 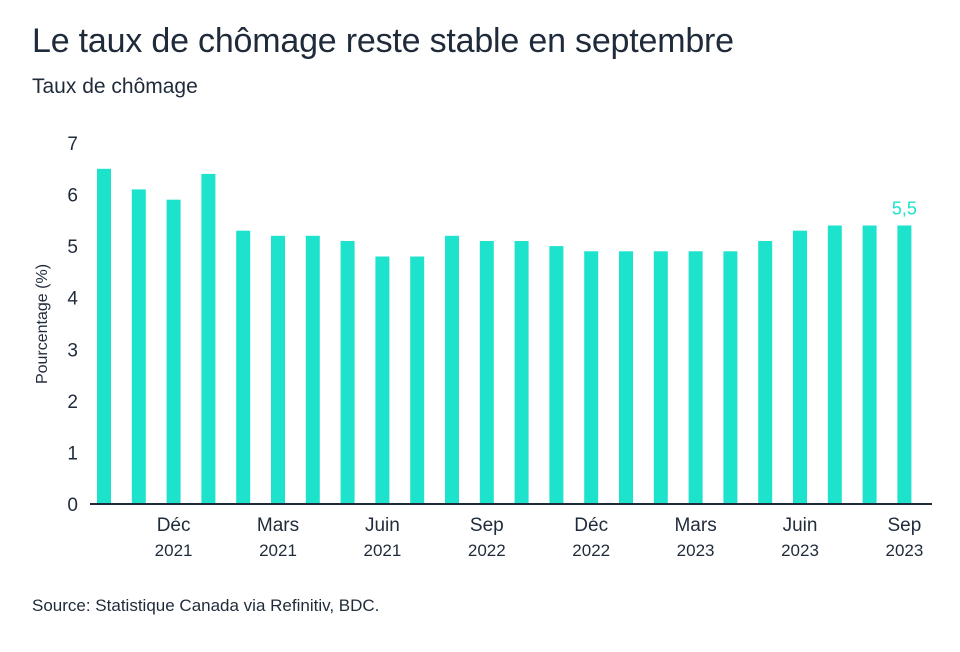 I want to click on y-tick-label: 4, so click(x=72, y=299).